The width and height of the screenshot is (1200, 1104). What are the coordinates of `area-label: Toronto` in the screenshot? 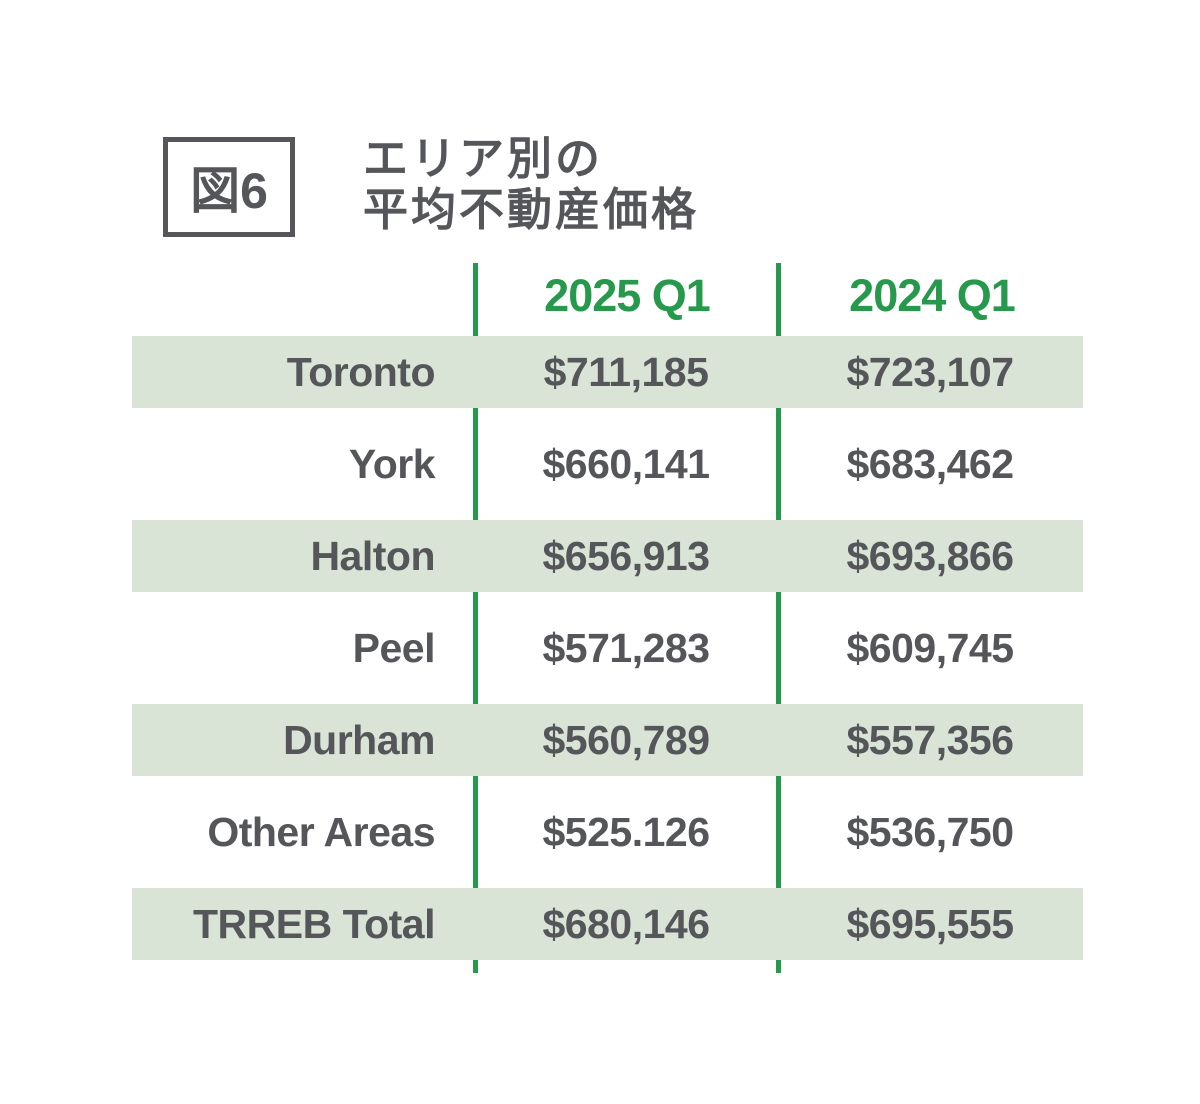 It's located at (361, 371).